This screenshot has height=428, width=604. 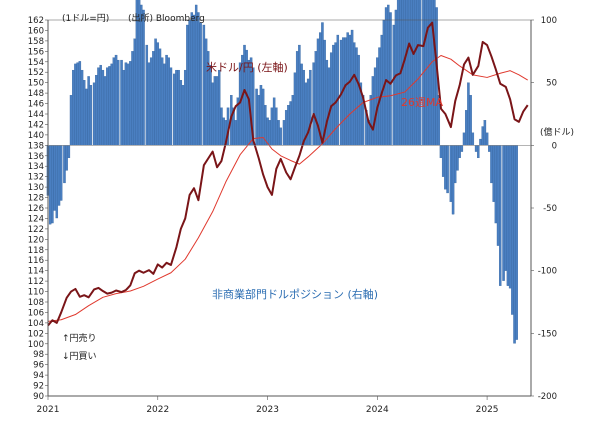 What do you see at coordinates (48, 410) in the screenshot?
I see `x-tick-label: 2021` at bounding box center [48, 410].